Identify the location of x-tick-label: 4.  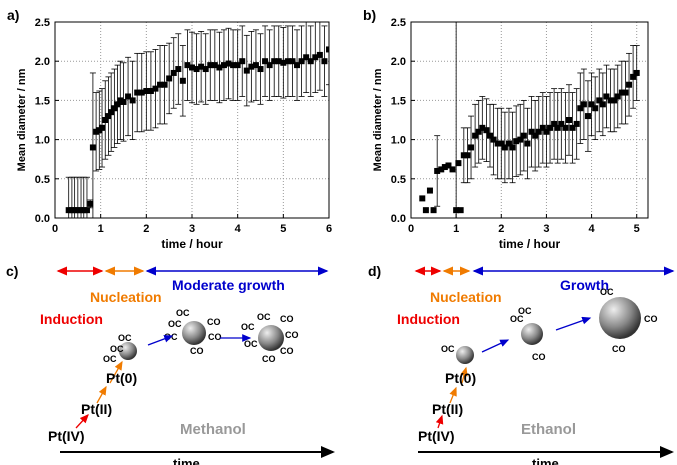
(238, 229).